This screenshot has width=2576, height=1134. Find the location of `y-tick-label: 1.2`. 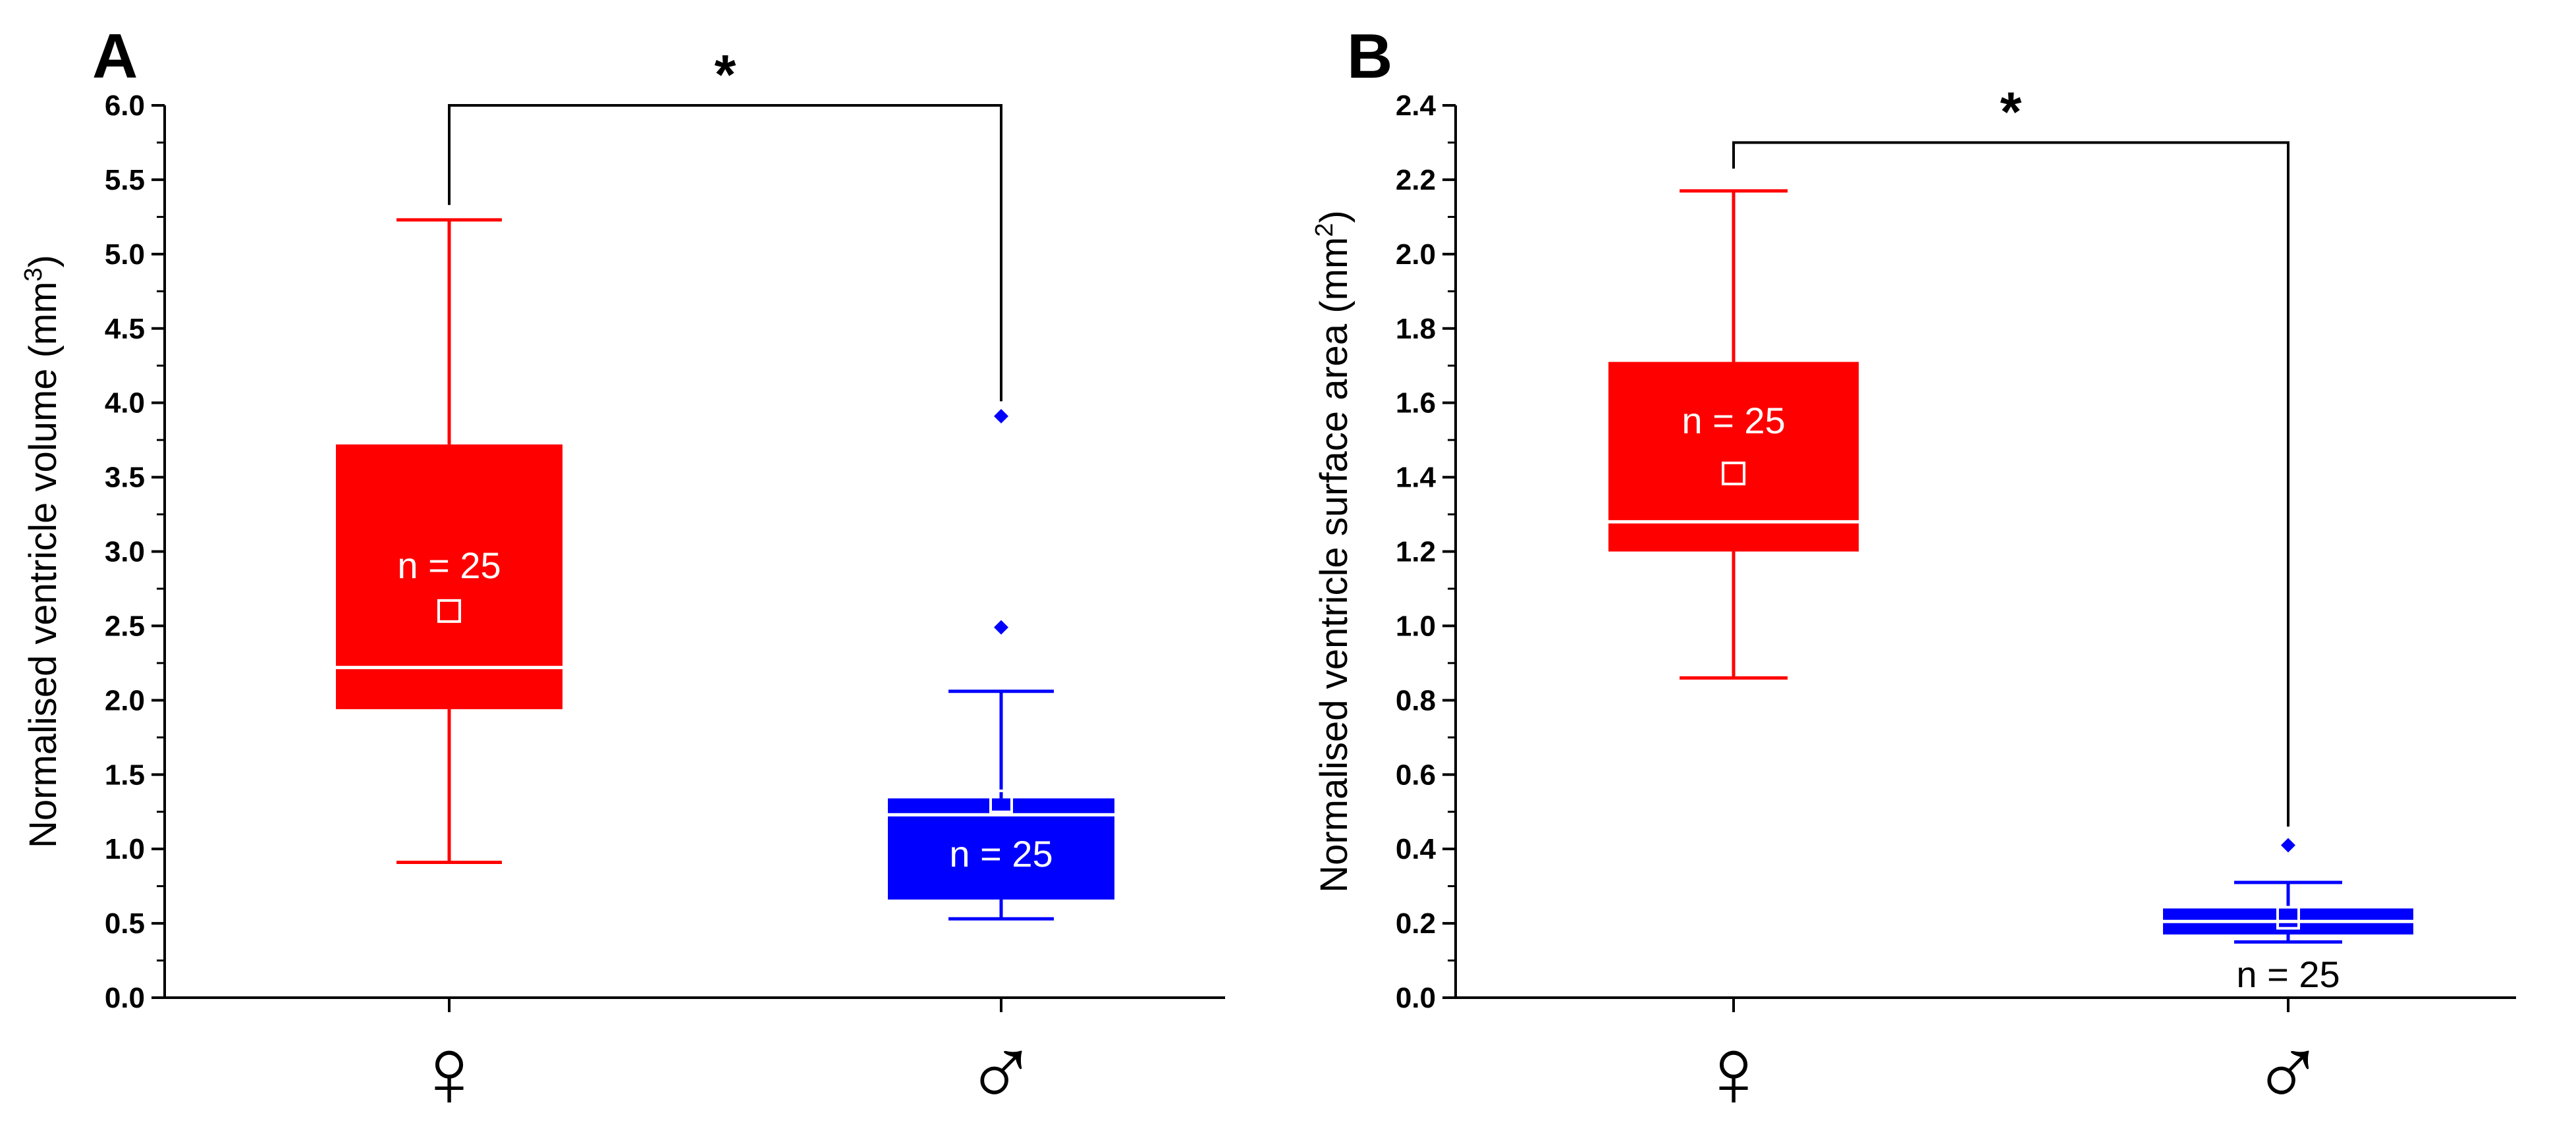

y-tick-label: 1.2 is located at coordinates (1416, 552).